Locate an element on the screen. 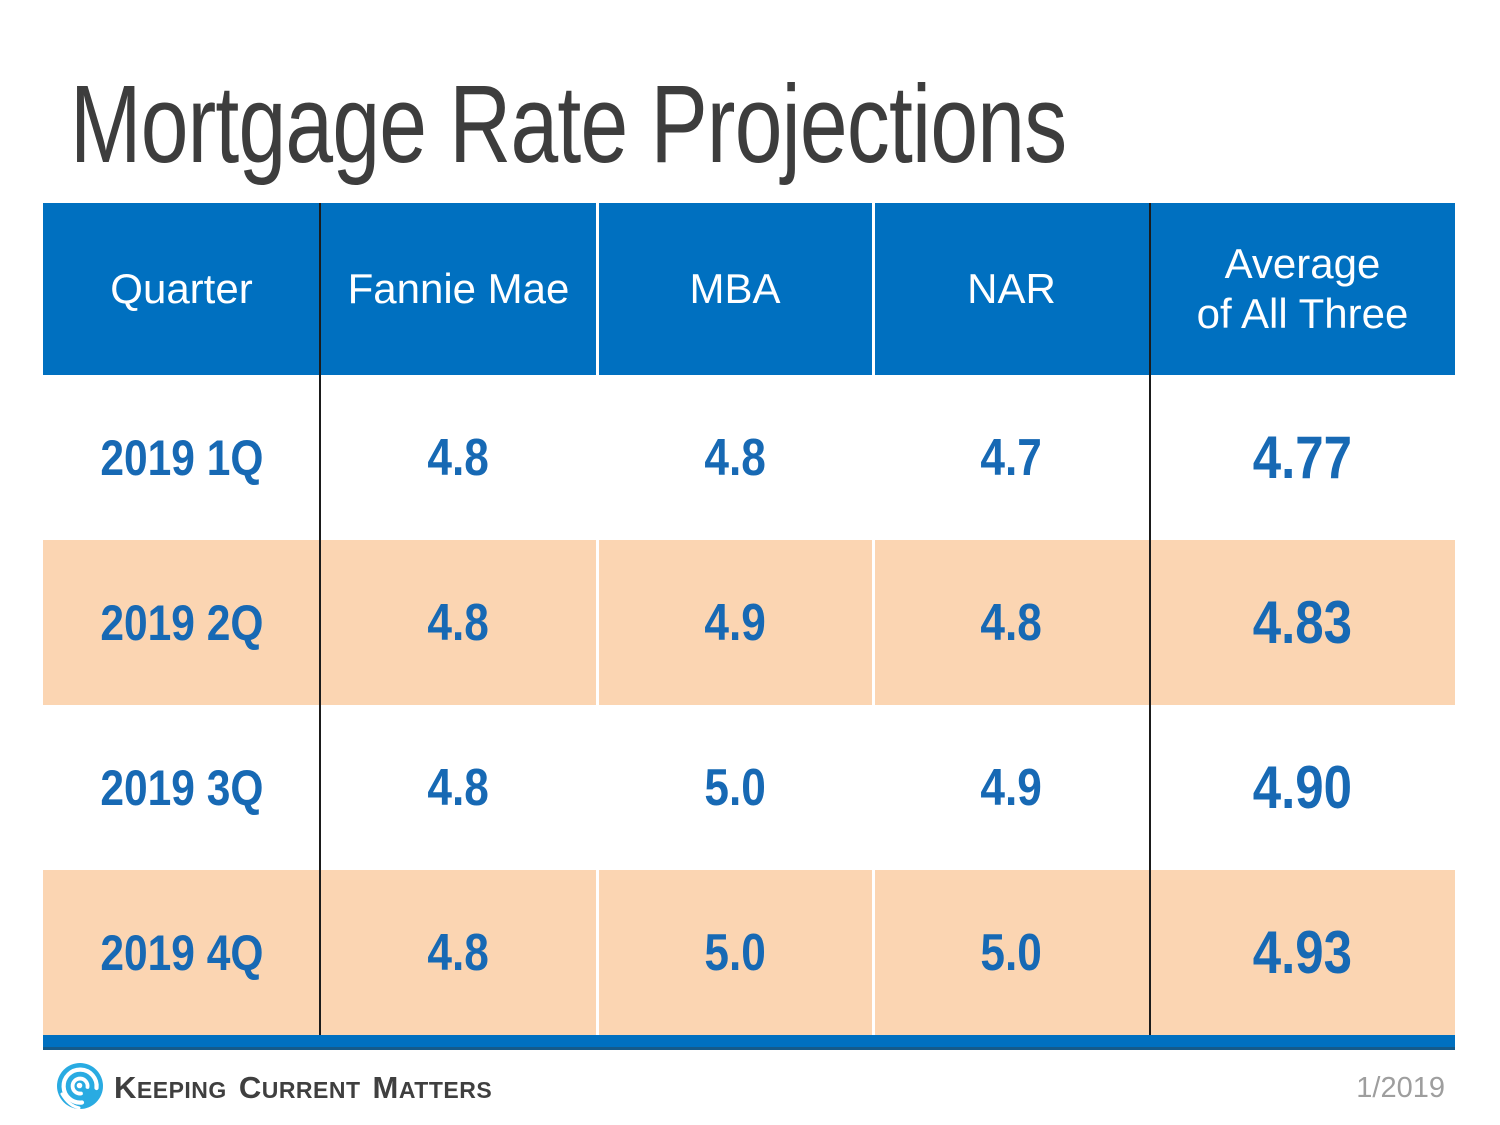  brand-letter: M is located at coordinates (385, 1087).